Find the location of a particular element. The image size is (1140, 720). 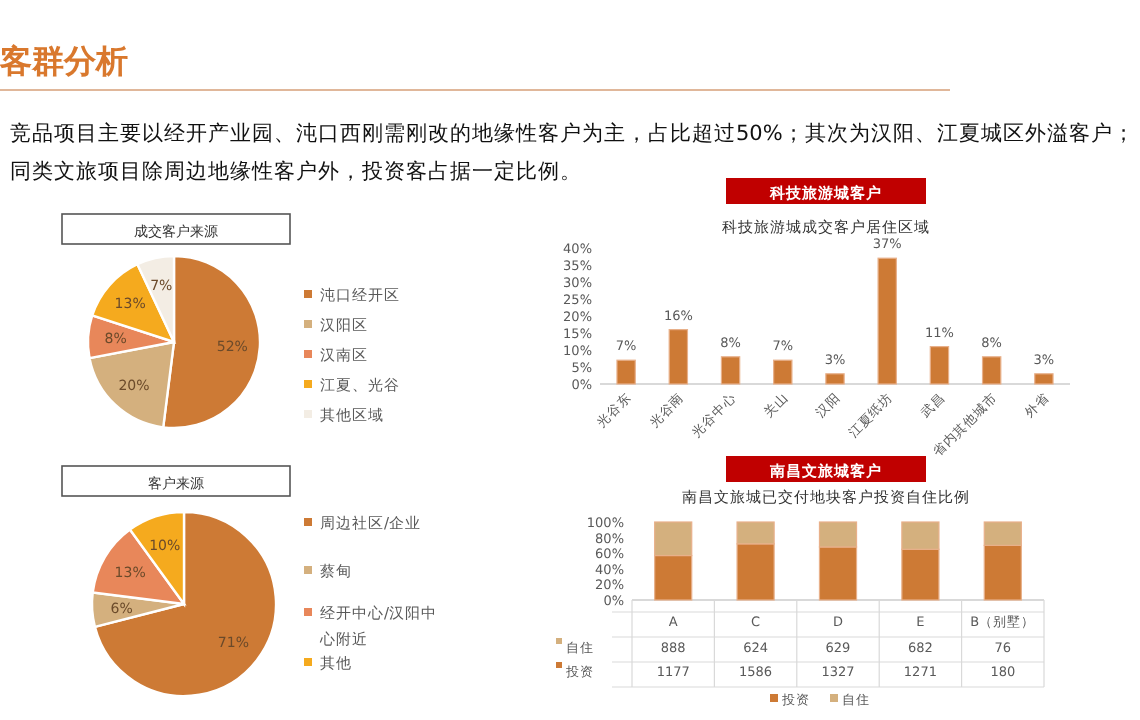

text: 客群分析 is located at coordinates (64, 61).